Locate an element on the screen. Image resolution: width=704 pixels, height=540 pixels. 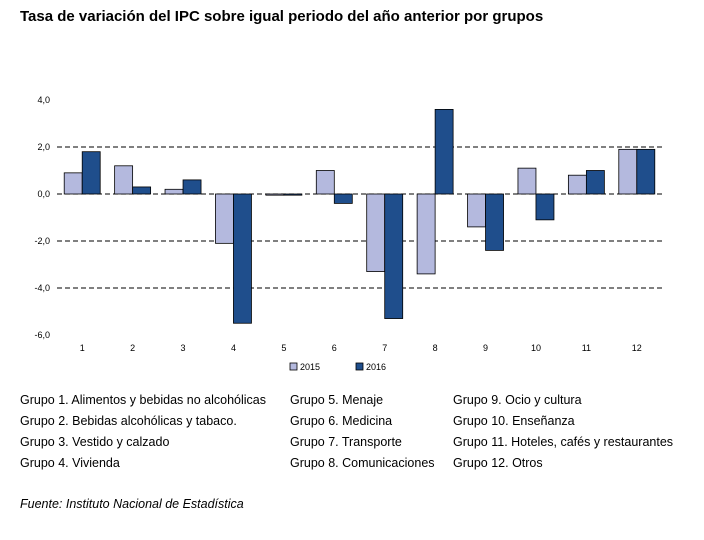
x-tick-label: 5 is located at coordinates (283, 348).